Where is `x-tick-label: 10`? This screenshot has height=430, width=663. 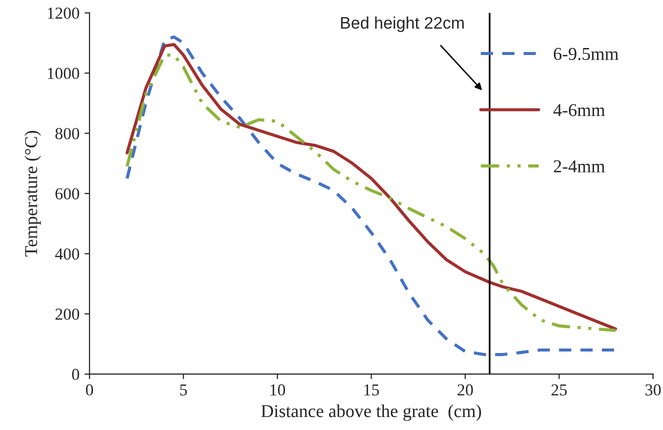 x-tick-label: 10 is located at coordinates (278, 390).